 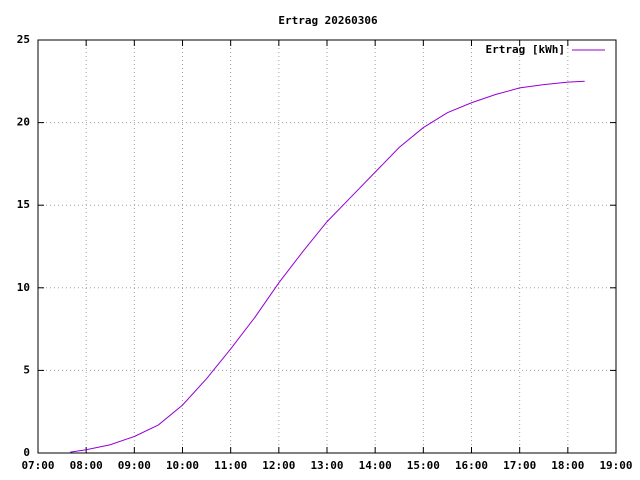 What do you see at coordinates (567, 465) in the screenshot?
I see `x-tick-label: 18:00` at bounding box center [567, 465].